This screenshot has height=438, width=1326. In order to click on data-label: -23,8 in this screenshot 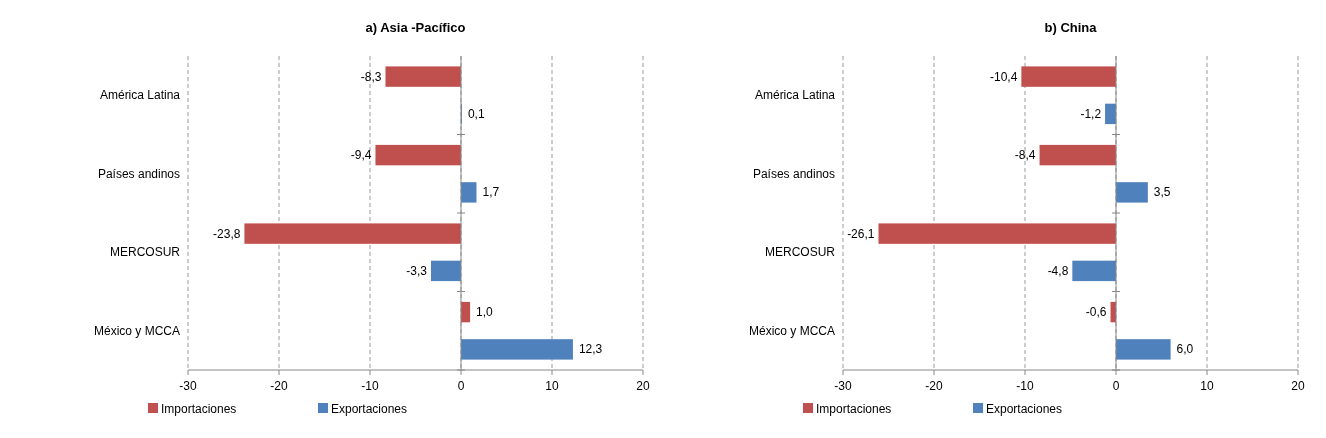, I will do `click(227, 233)`.